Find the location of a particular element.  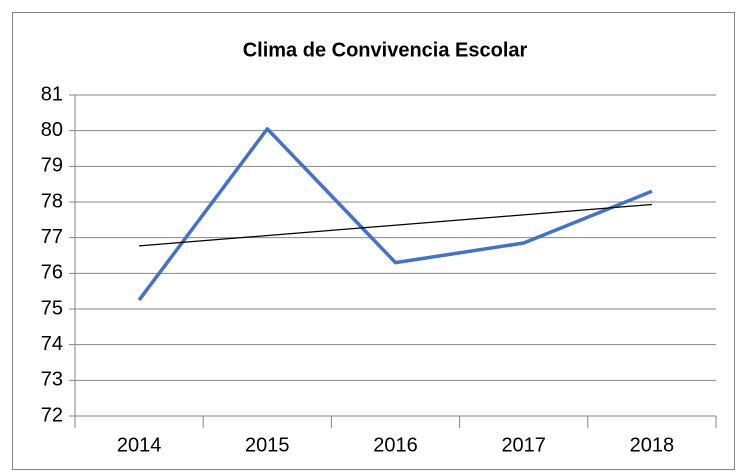

y-tick-label: 75 is located at coordinates (52, 308).